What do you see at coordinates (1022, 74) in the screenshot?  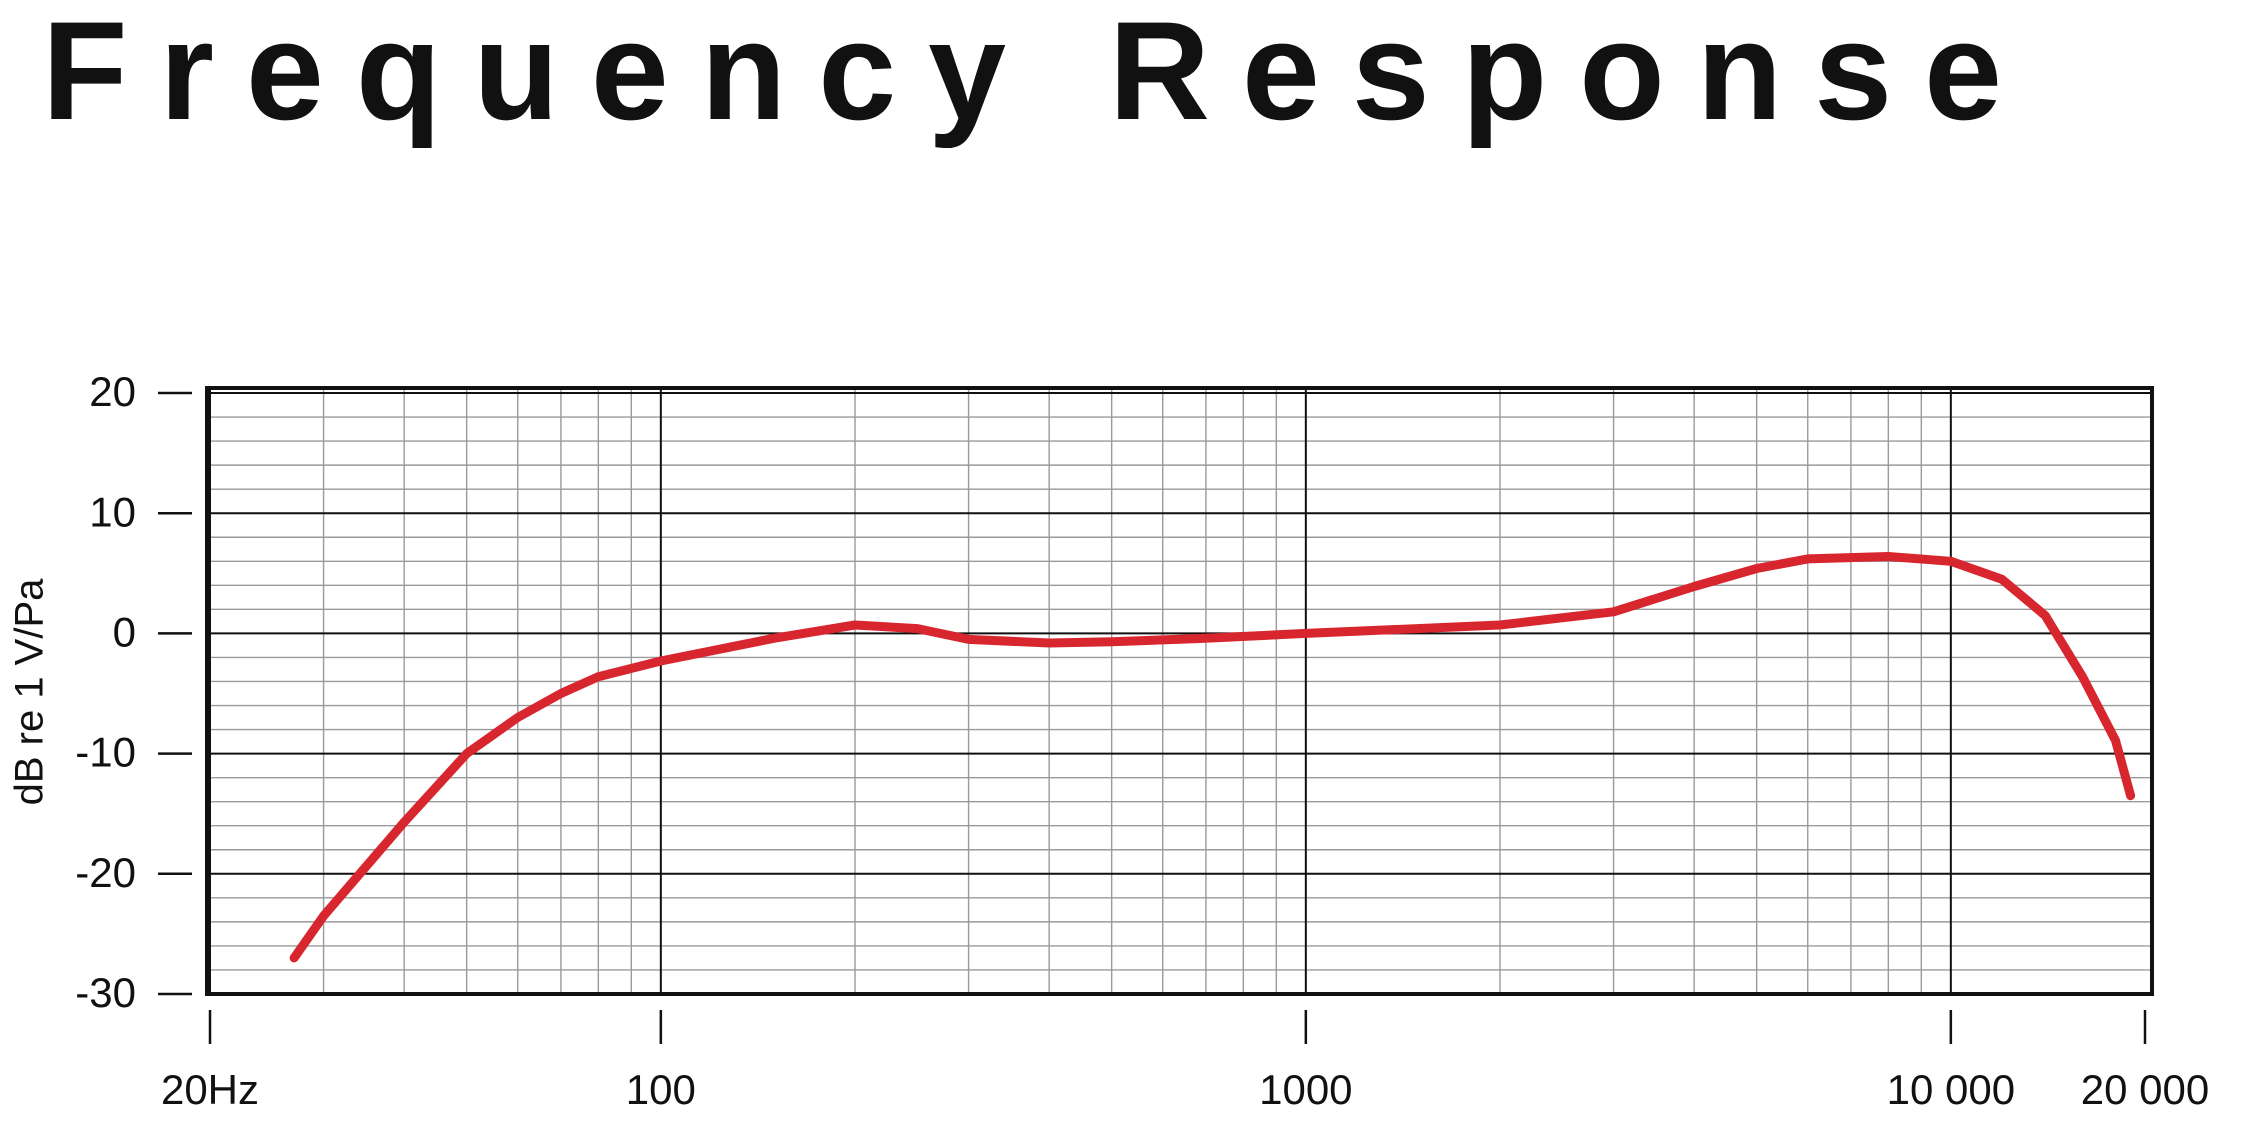 I see `chart-title: Frequency Response` at bounding box center [1022, 74].